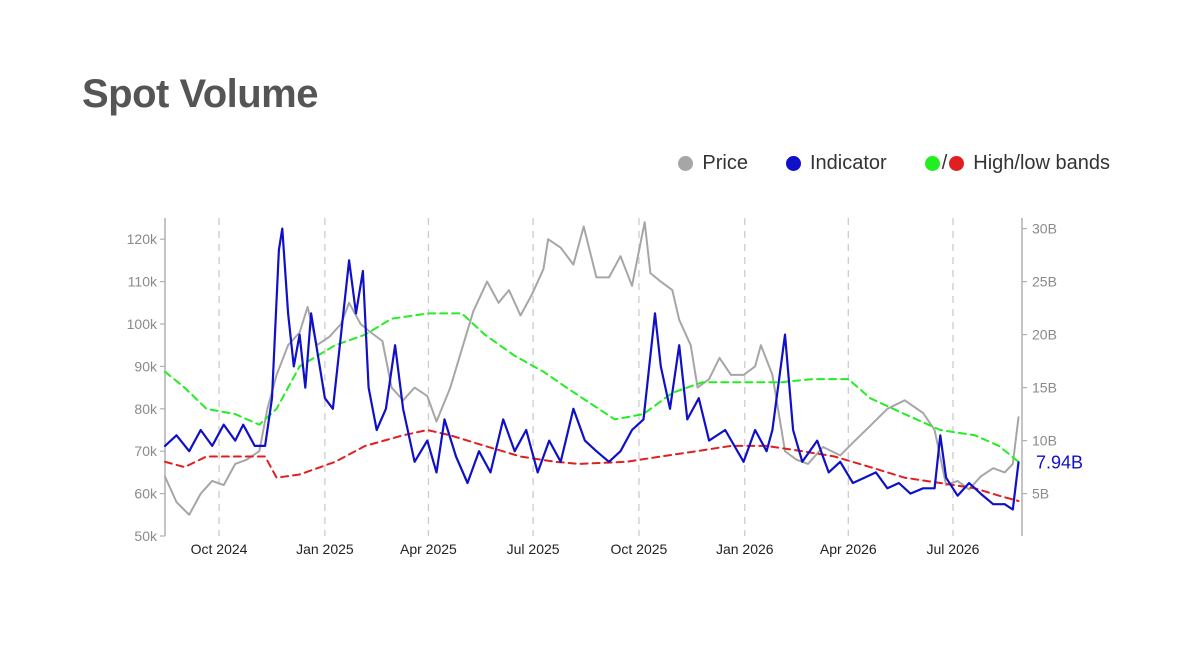 Image resolution: width=1200 pixels, height=650 pixels. I want to click on chart-title: Spot Volume, so click(200, 94).